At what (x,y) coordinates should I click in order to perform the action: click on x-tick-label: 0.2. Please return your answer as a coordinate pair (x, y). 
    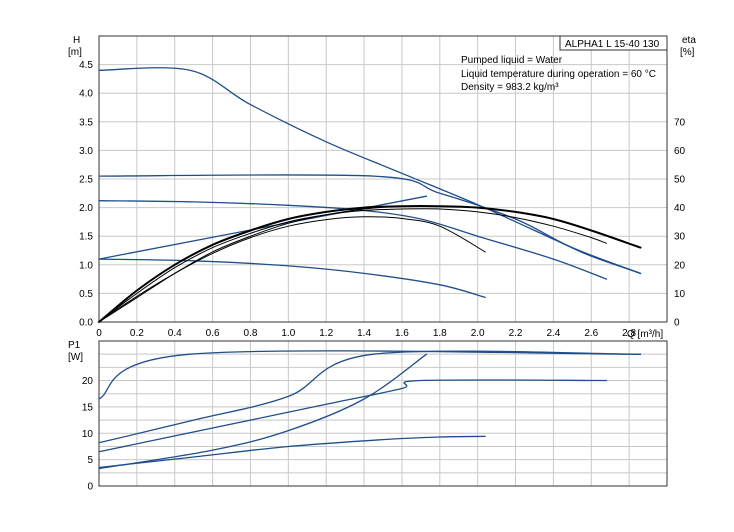
    Looking at the image, I should click on (137, 333).